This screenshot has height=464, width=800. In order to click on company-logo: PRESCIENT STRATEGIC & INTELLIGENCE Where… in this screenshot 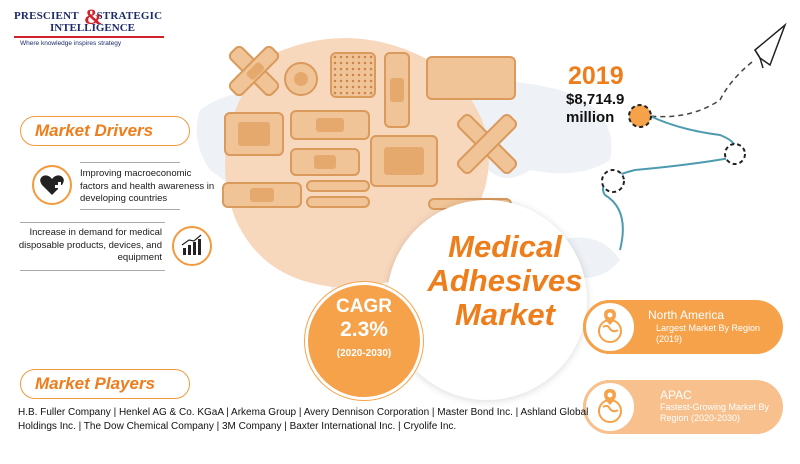, I will do `click(89, 29)`.